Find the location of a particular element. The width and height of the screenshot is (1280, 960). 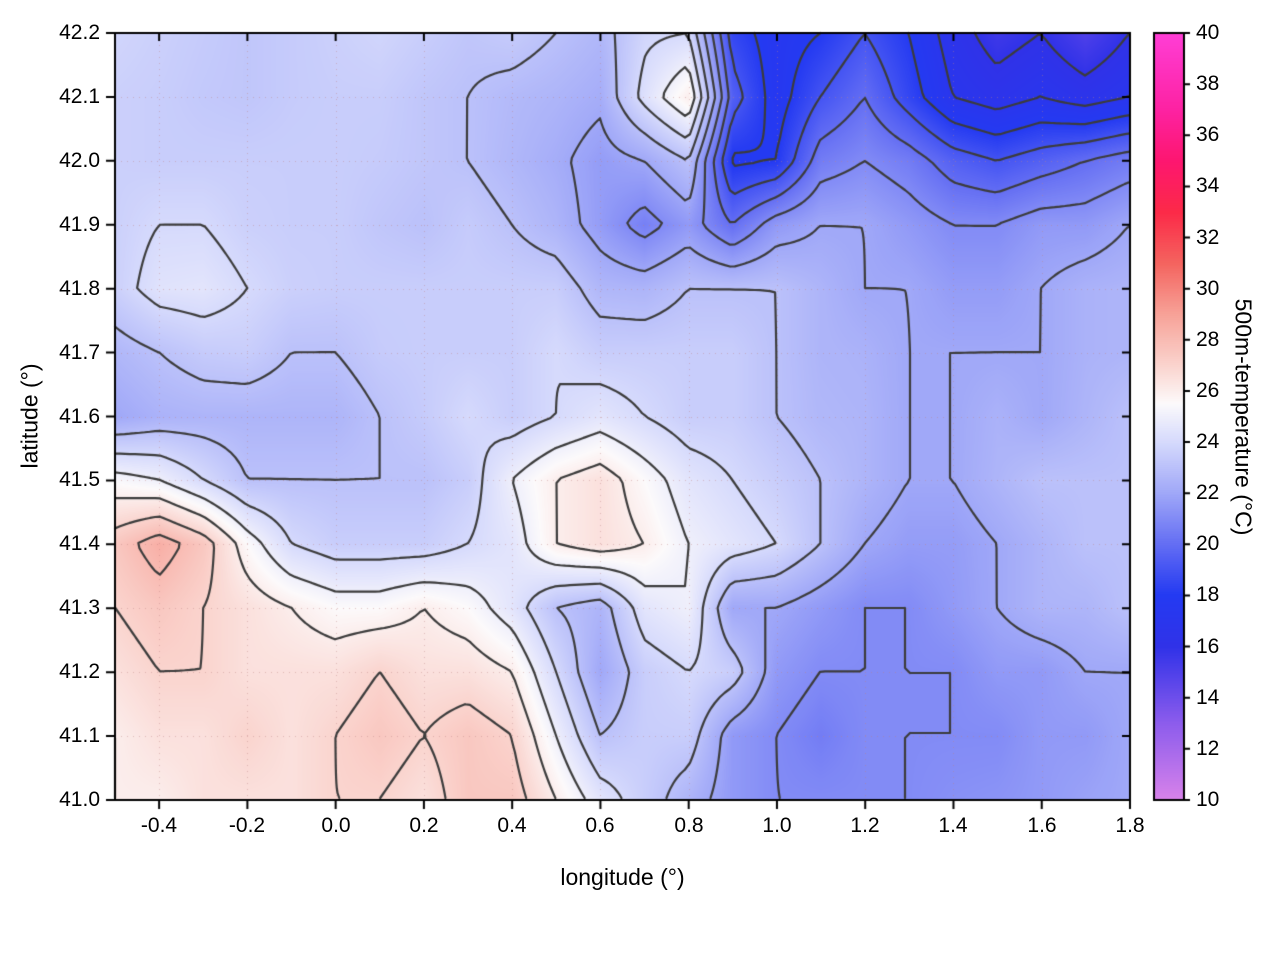

x-tick-label: 0.6 is located at coordinates (600, 825).